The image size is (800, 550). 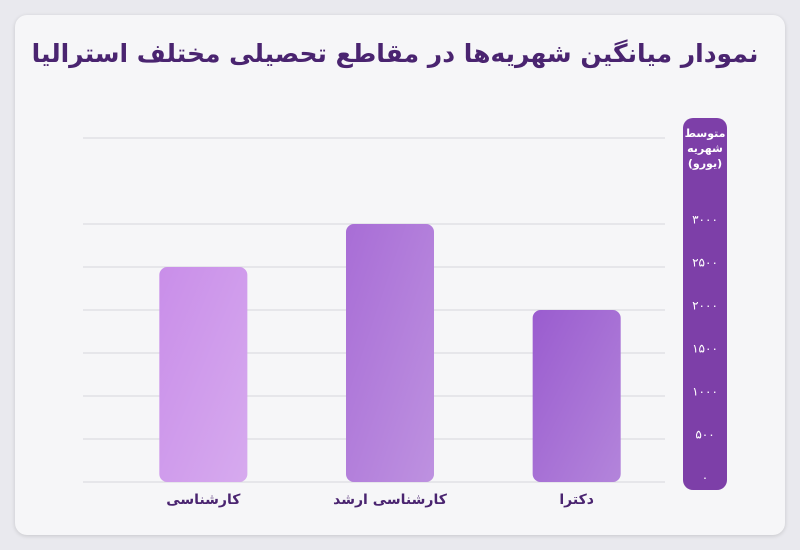 I want to click on y-tick-label: ۳۰۰۰, so click(x=705, y=220).